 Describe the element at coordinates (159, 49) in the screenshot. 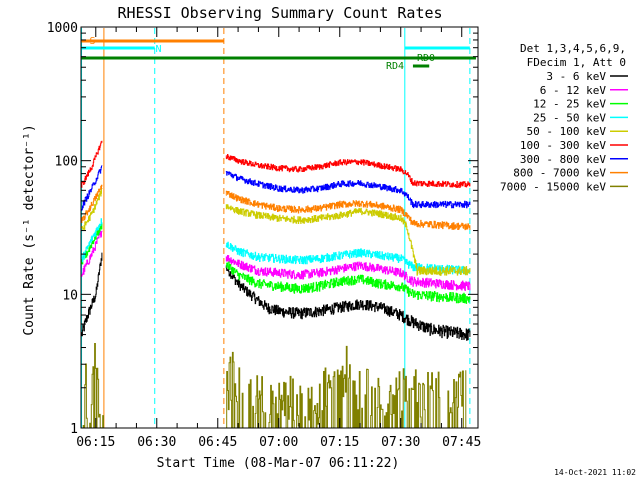

I see `night-label: N` at that location.